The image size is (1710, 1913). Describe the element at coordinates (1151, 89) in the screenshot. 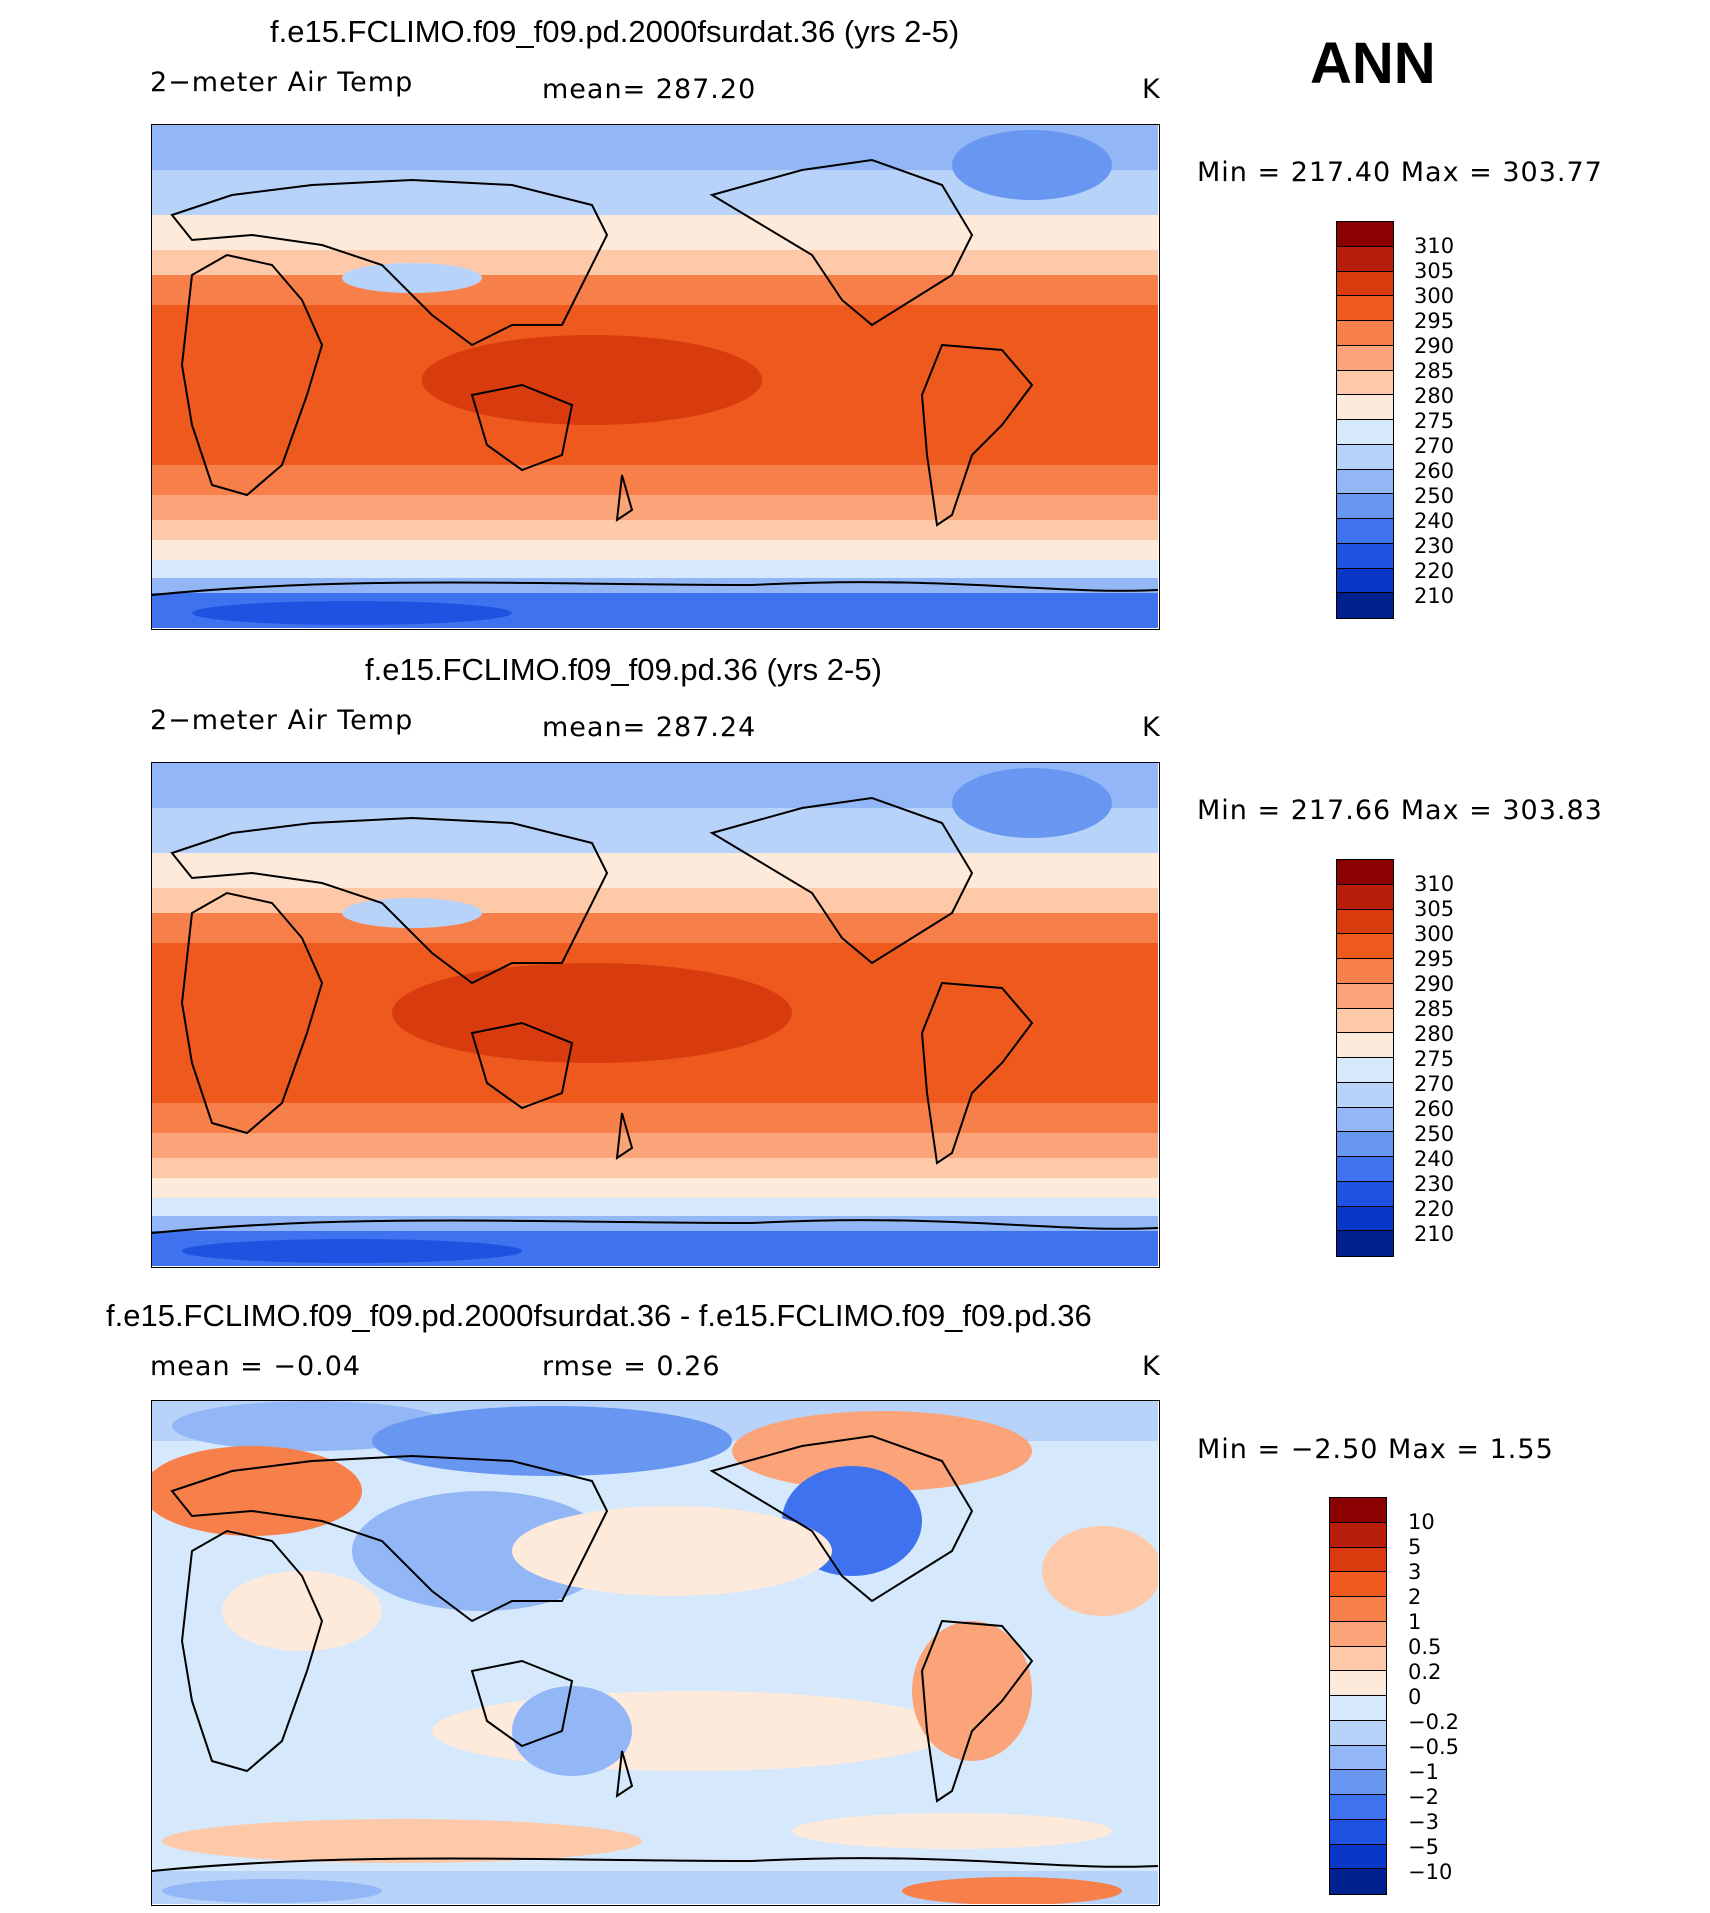

I see `panel-1-units: K` at that location.